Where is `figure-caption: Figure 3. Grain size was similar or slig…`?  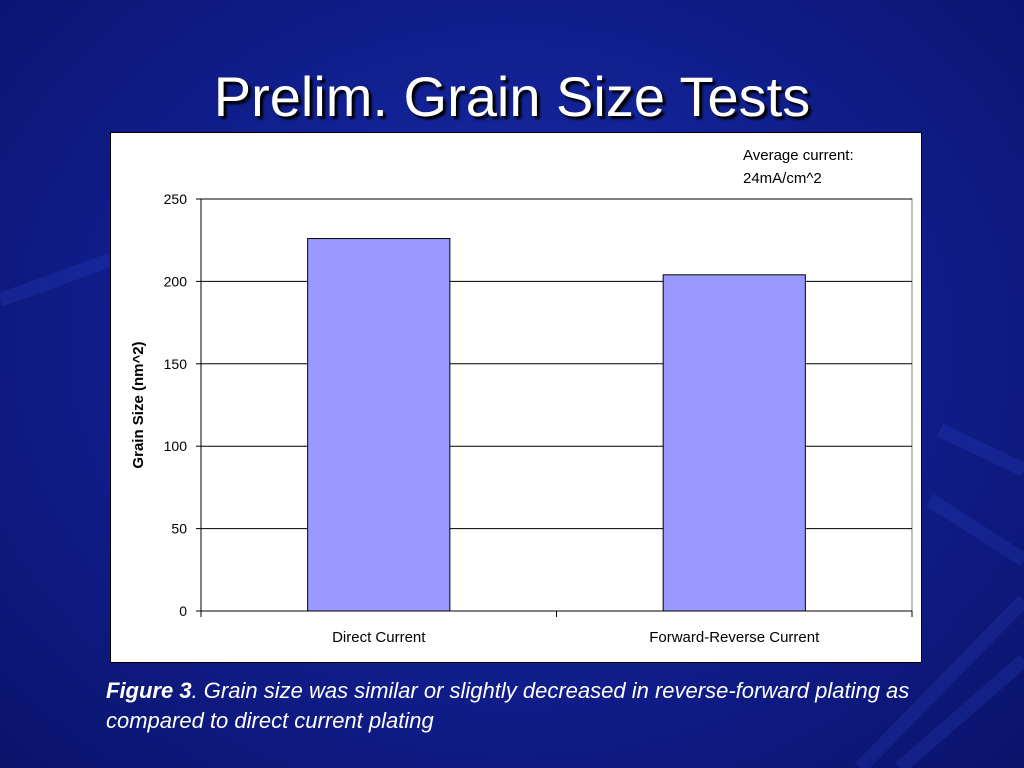
figure-caption: Figure 3. Grain size was similar or slig… is located at coordinates (521, 706).